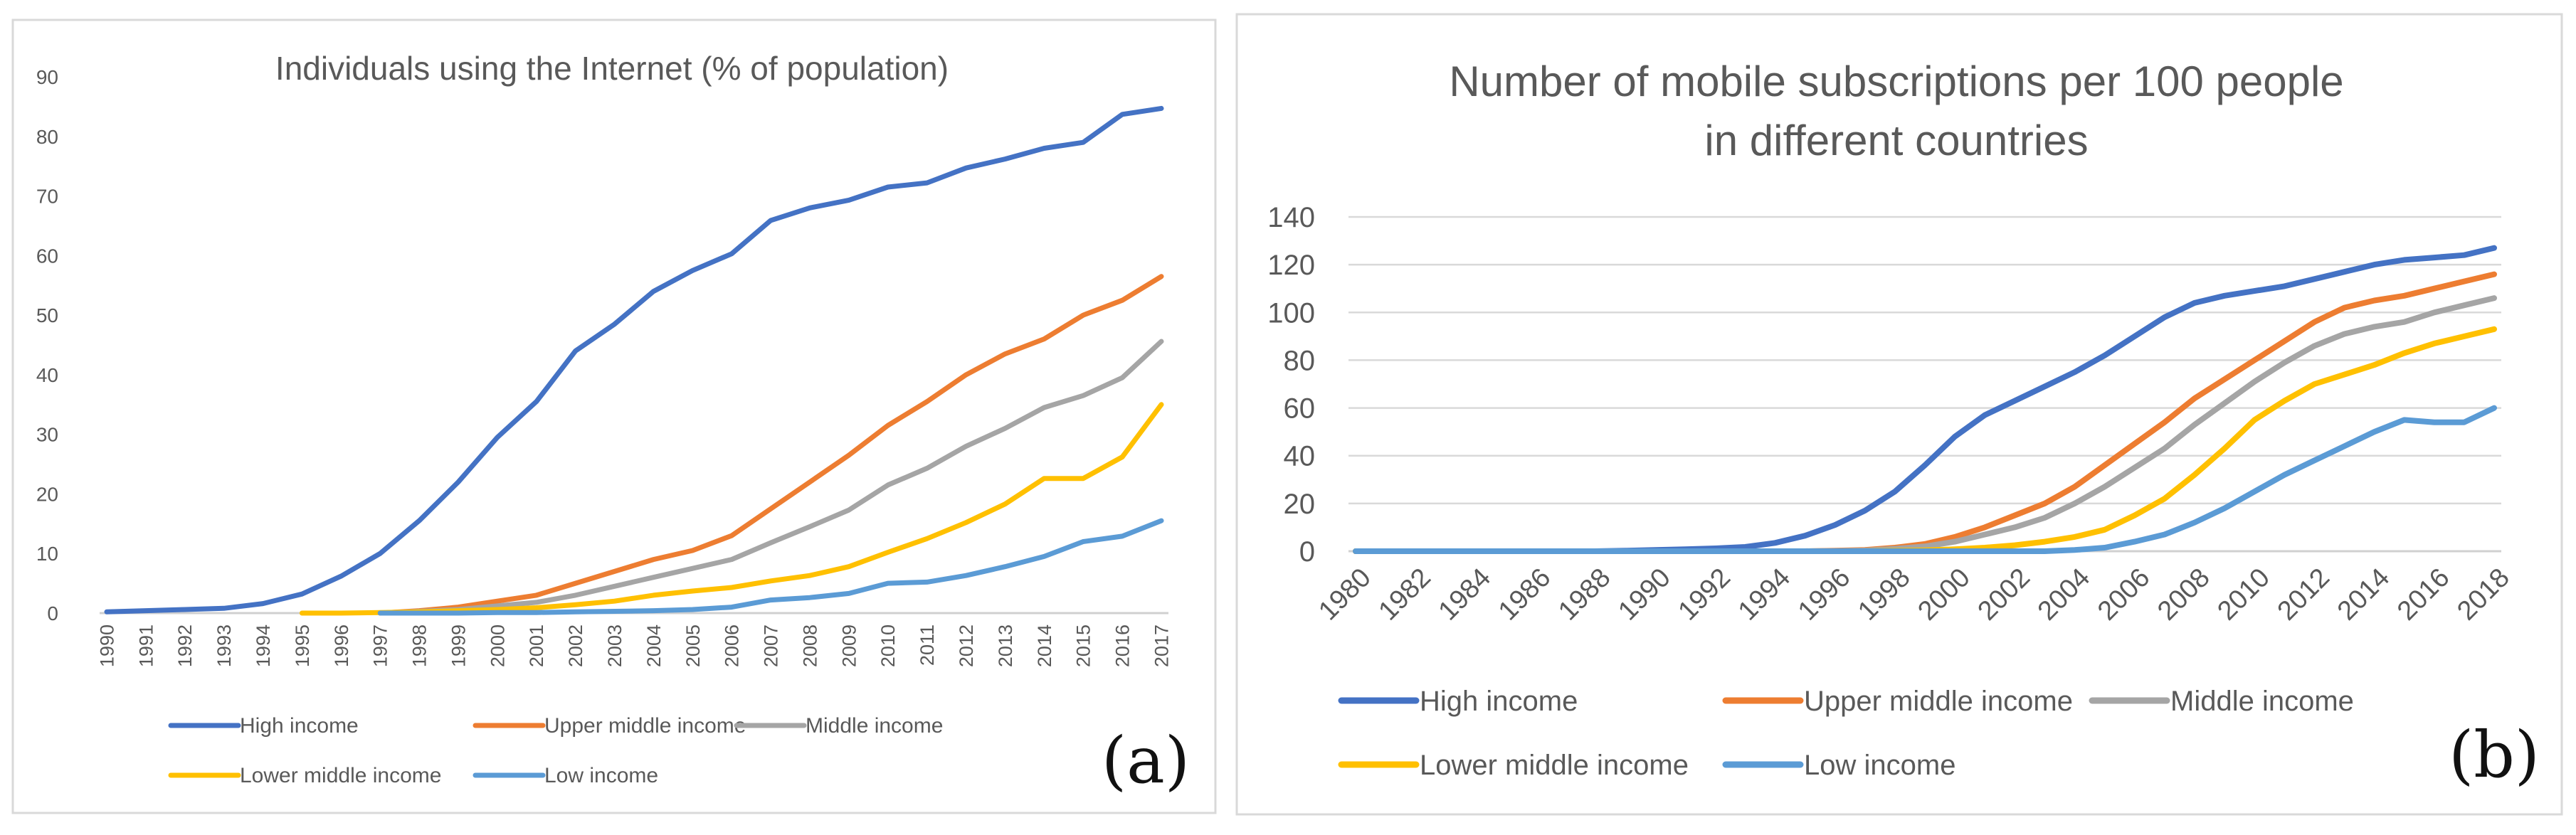 The image size is (2576, 835). I want to click on x-tick-label: 2013, so click(1005, 645).